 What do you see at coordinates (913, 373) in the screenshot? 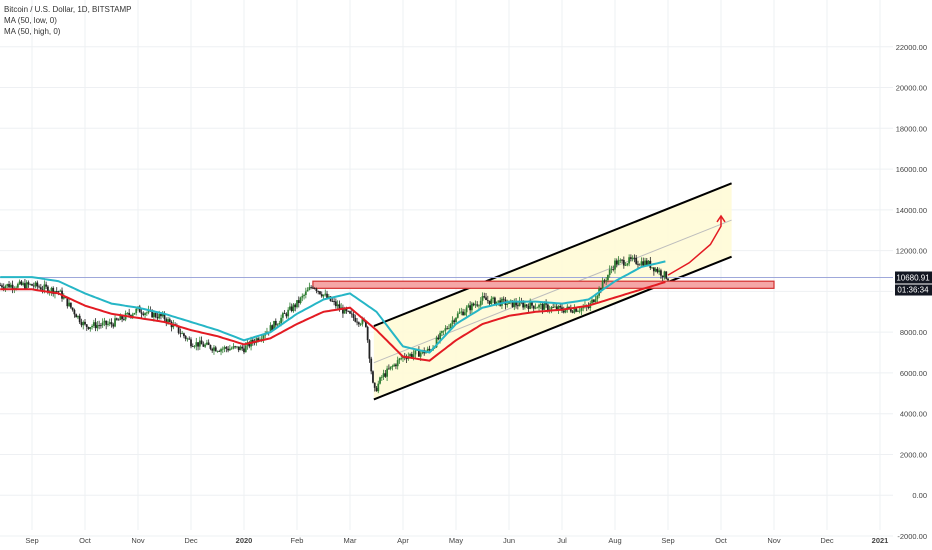
I see `y-tick-label: 6000.00` at bounding box center [913, 373].